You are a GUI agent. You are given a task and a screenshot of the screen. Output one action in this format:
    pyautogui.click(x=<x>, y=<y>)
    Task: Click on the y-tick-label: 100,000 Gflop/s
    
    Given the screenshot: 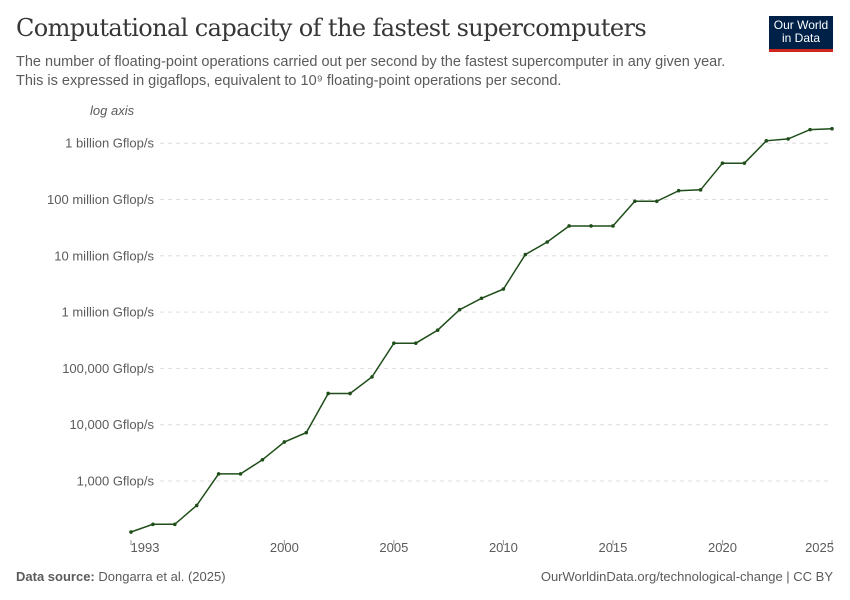 What is the action you would take?
    pyautogui.click(x=108, y=368)
    